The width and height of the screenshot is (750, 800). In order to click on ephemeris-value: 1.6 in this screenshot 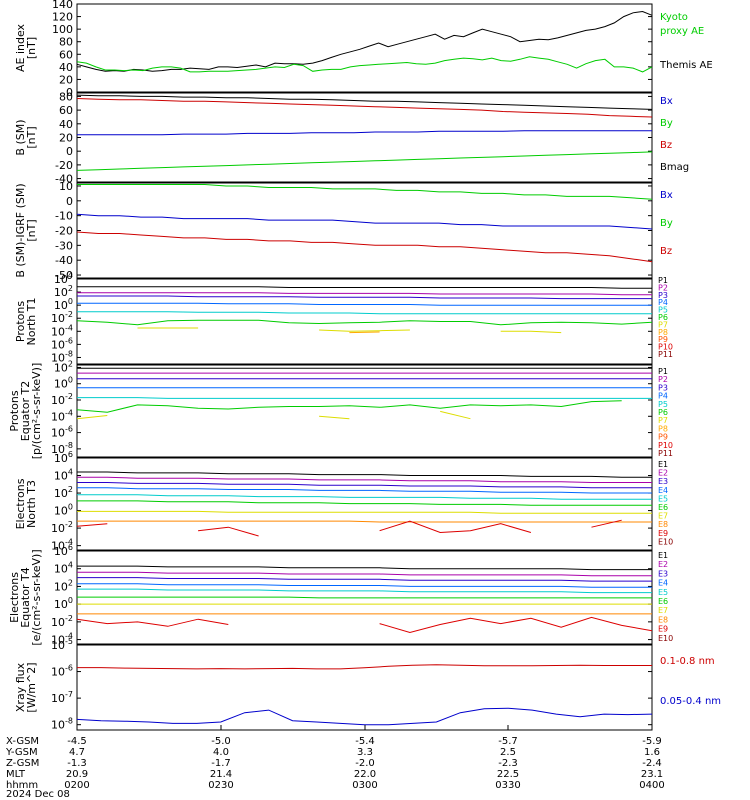, I will do `click(652, 752)`.